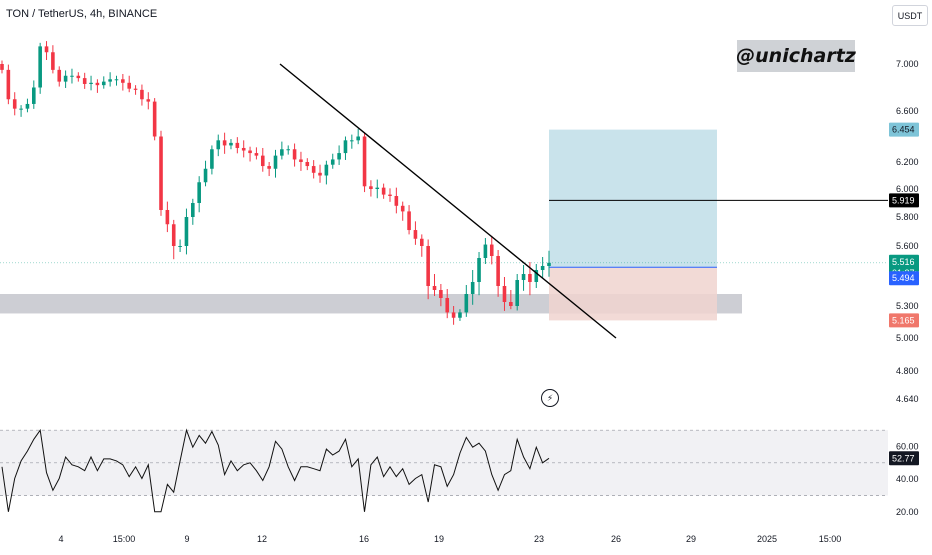  What do you see at coordinates (275, 470) in the screenshot?
I see `rsi-line` at bounding box center [275, 470].